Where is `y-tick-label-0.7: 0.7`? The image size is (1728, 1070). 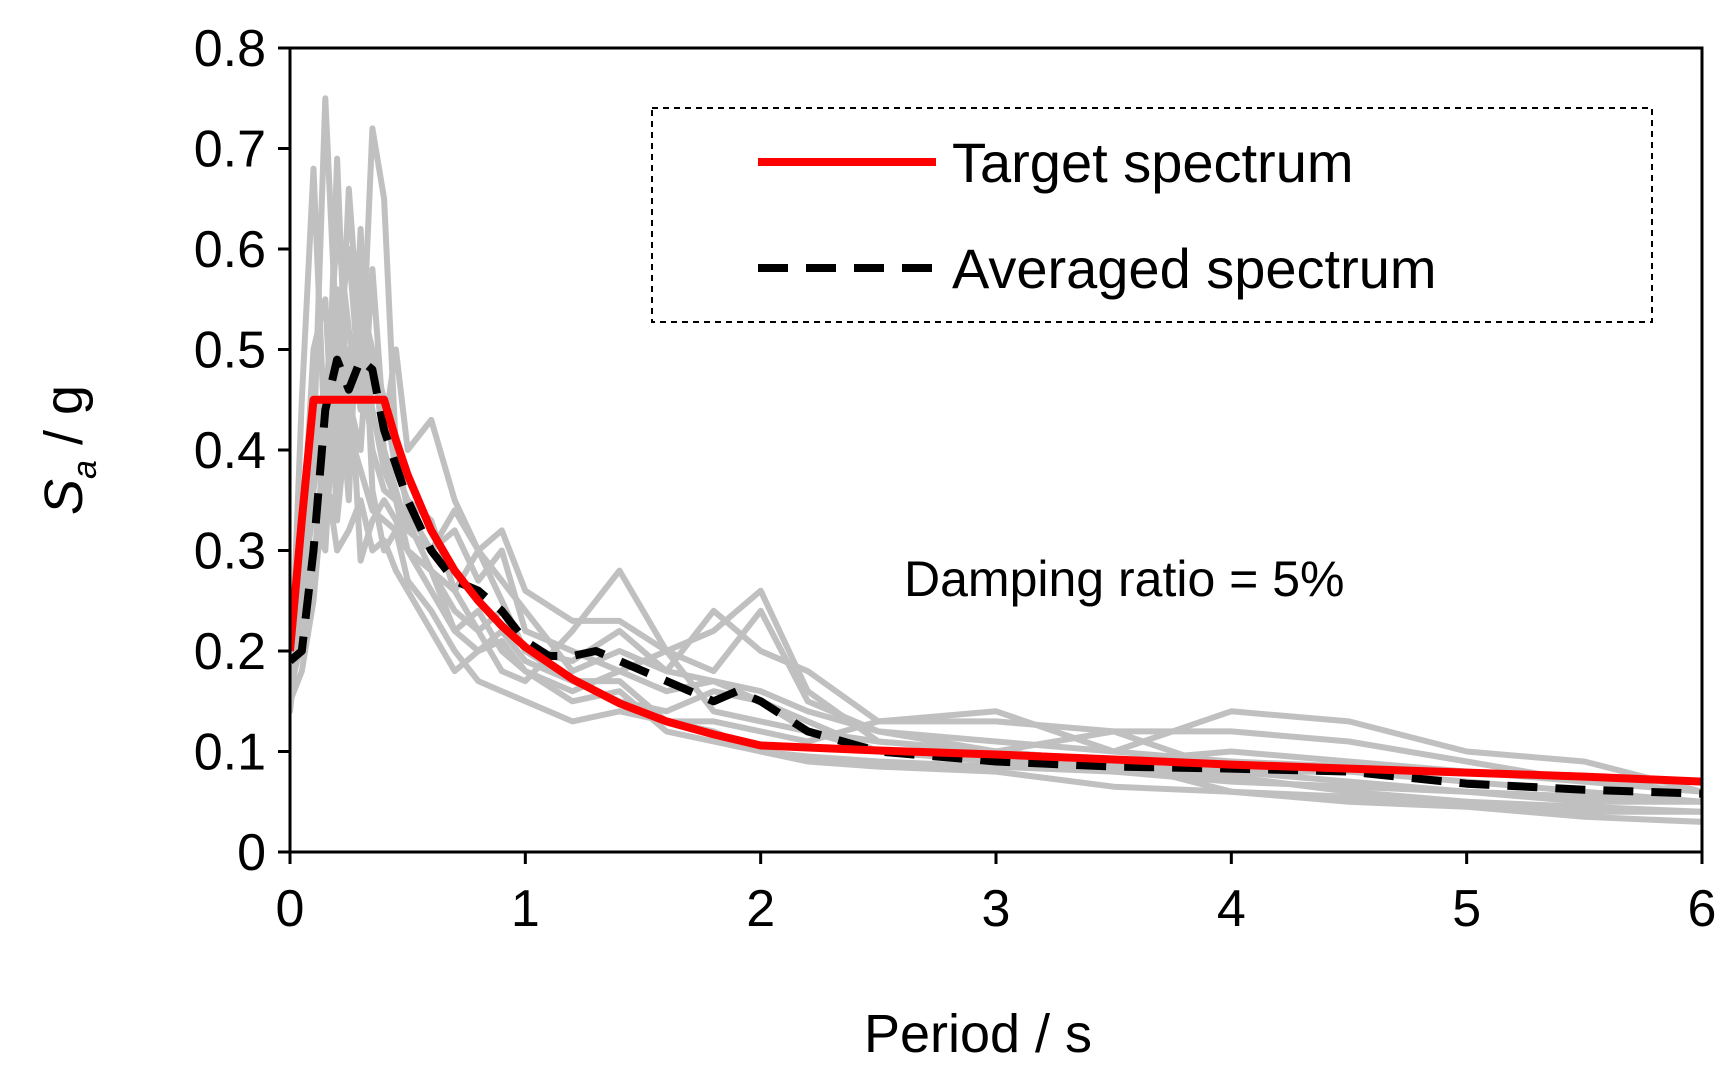 y-tick-label-0.7: 0.7 is located at coordinates (230, 150).